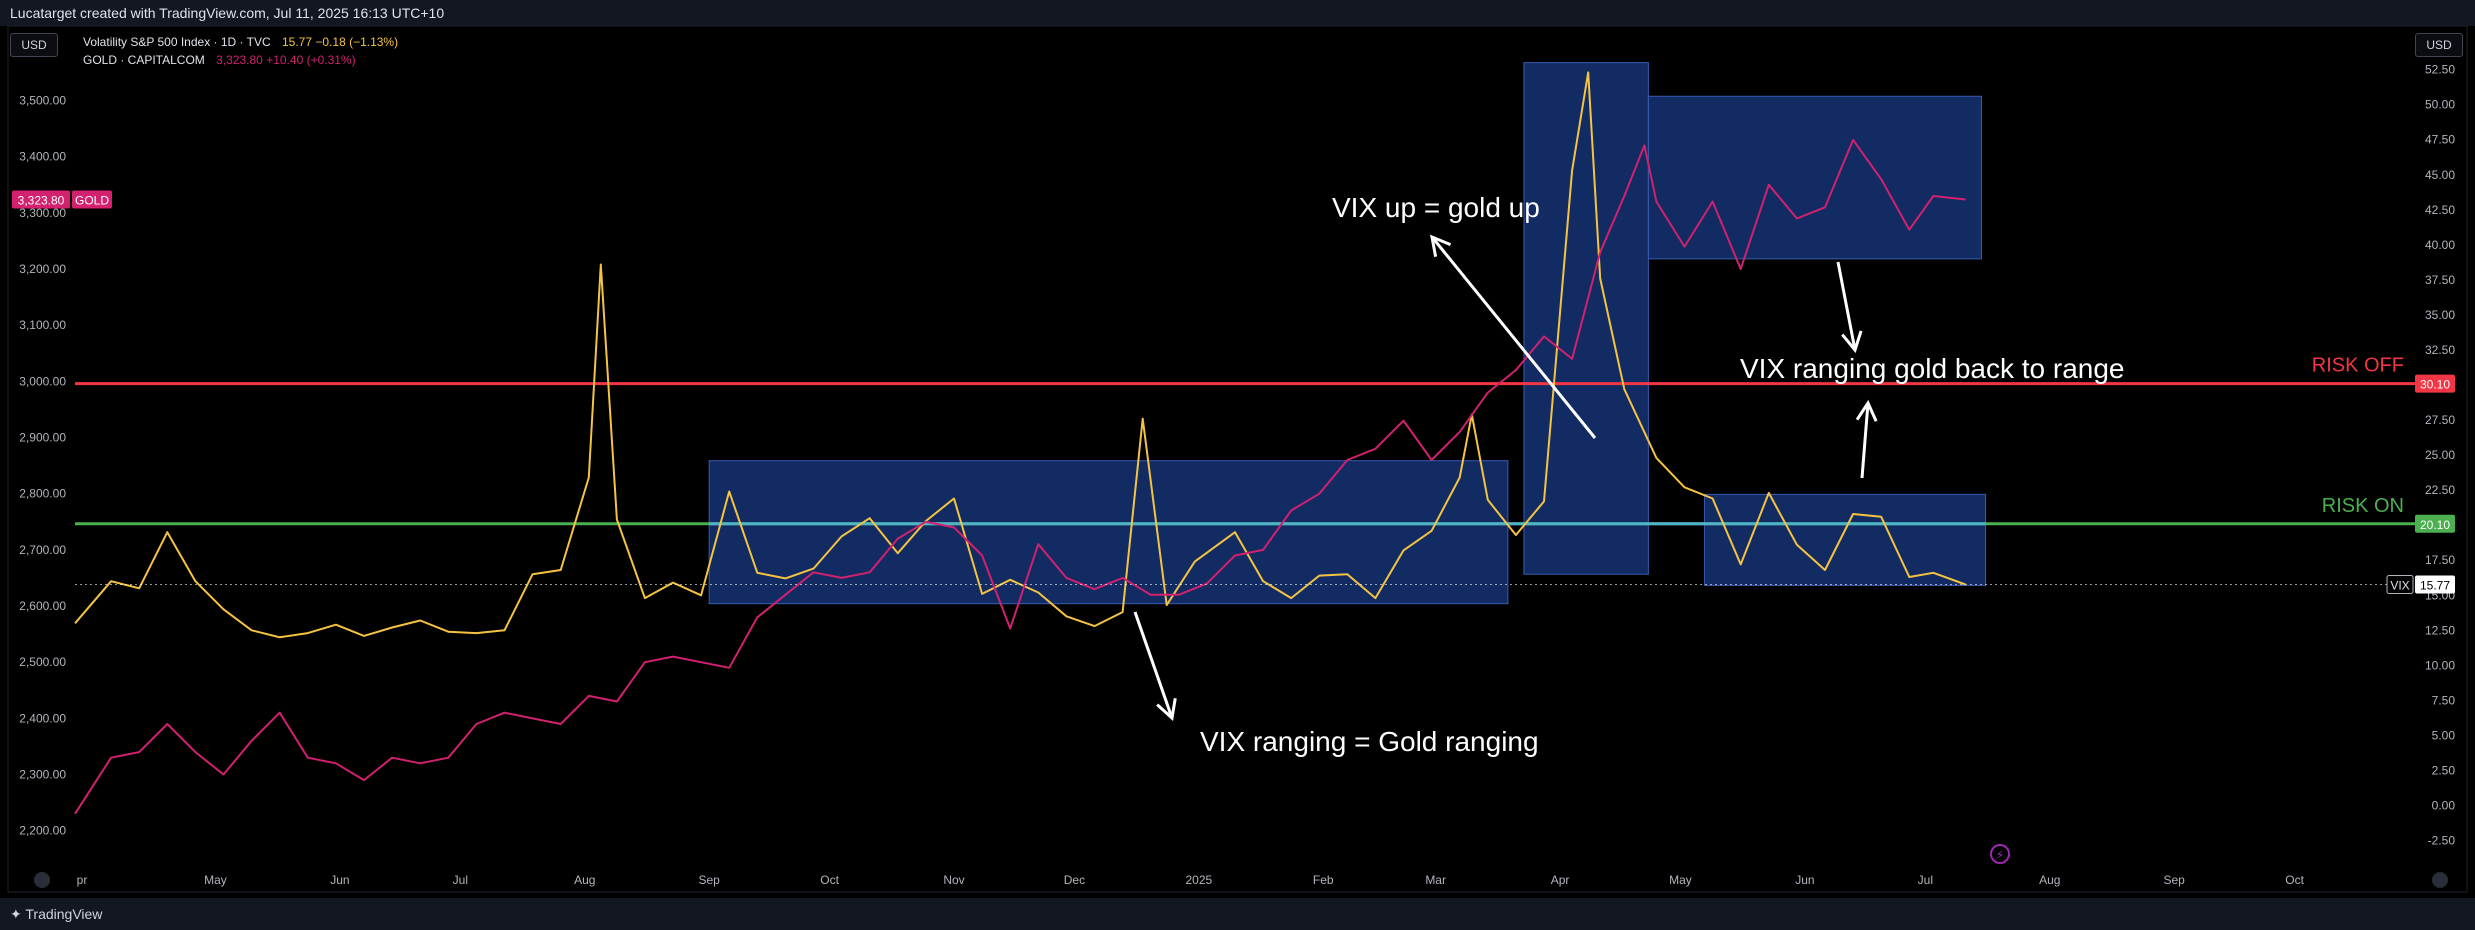  Describe the element at coordinates (357, 42) in the screenshot. I see `legend-change-vix: −0.18 (−1.13%)` at that location.